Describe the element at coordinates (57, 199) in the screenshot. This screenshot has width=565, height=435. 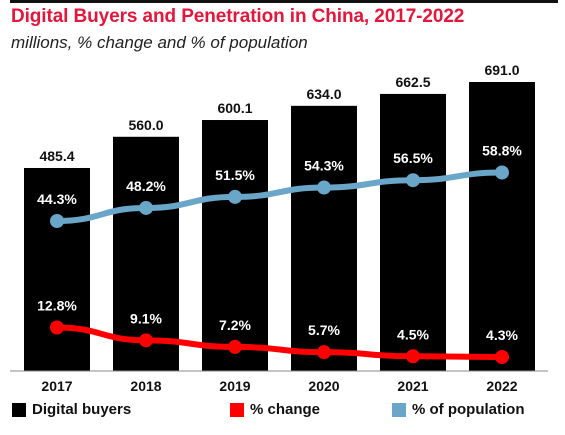
I see `population-label-2017: 44.3%` at that location.